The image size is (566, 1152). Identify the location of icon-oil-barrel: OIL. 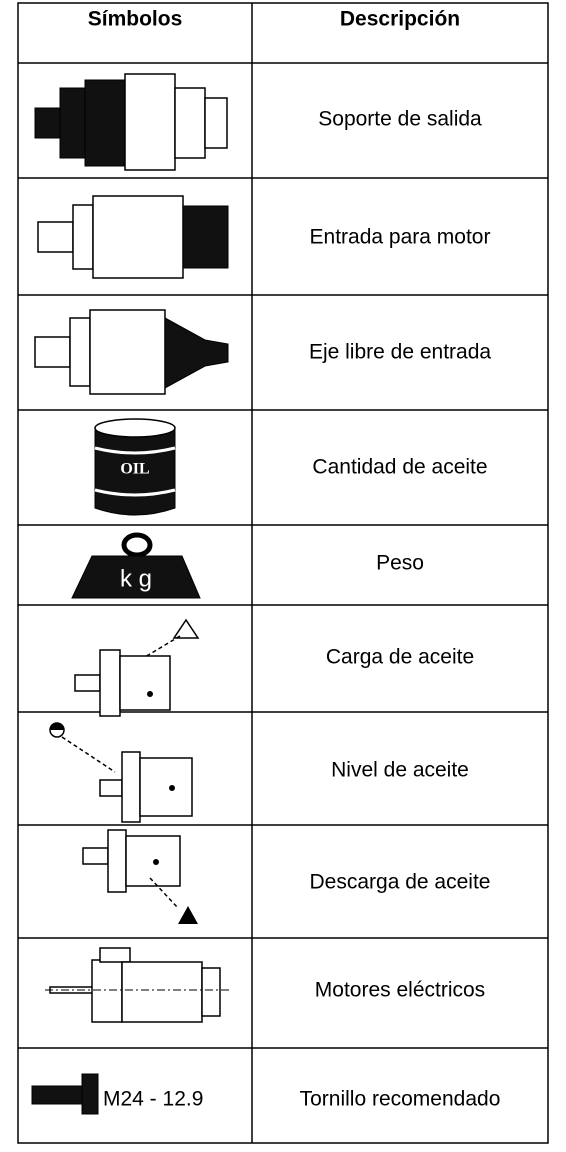
(135, 467).